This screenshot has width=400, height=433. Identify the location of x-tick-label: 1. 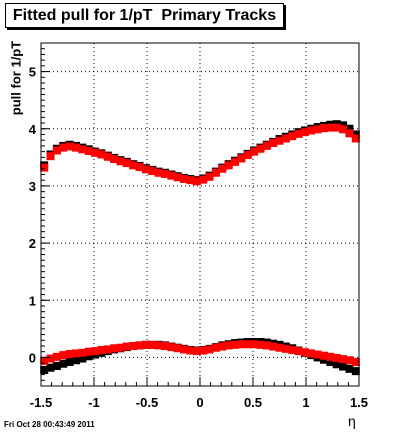
(305, 402).